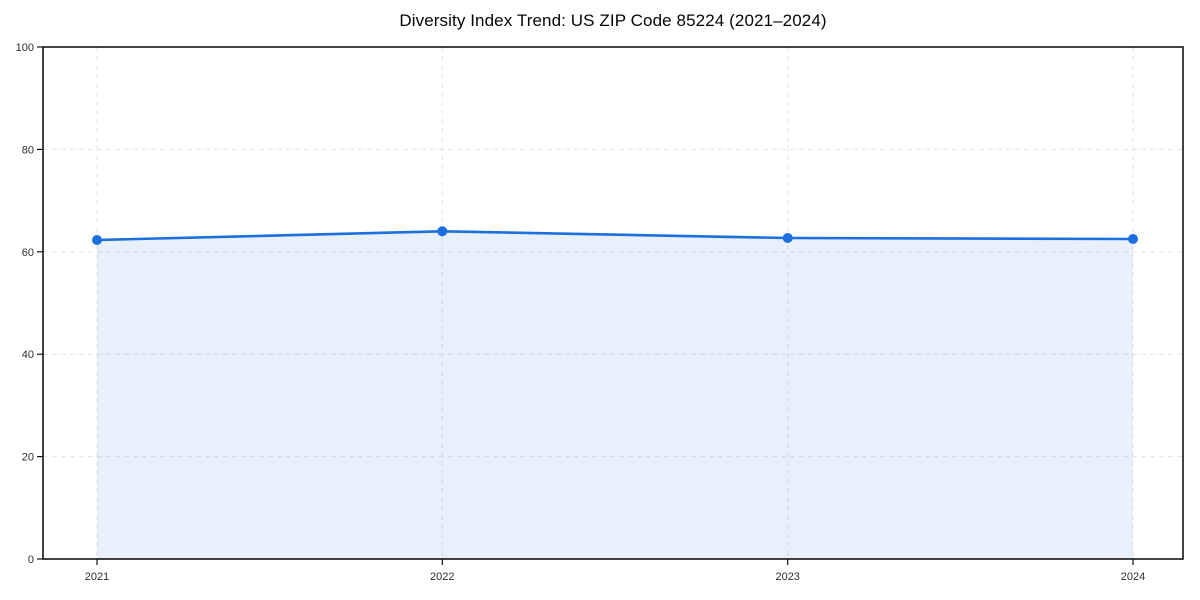 The height and width of the screenshot is (600, 1200). What do you see at coordinates (442, 231) in the screenshot?
I see `data-point-2022` at bounding box center [442, 231].